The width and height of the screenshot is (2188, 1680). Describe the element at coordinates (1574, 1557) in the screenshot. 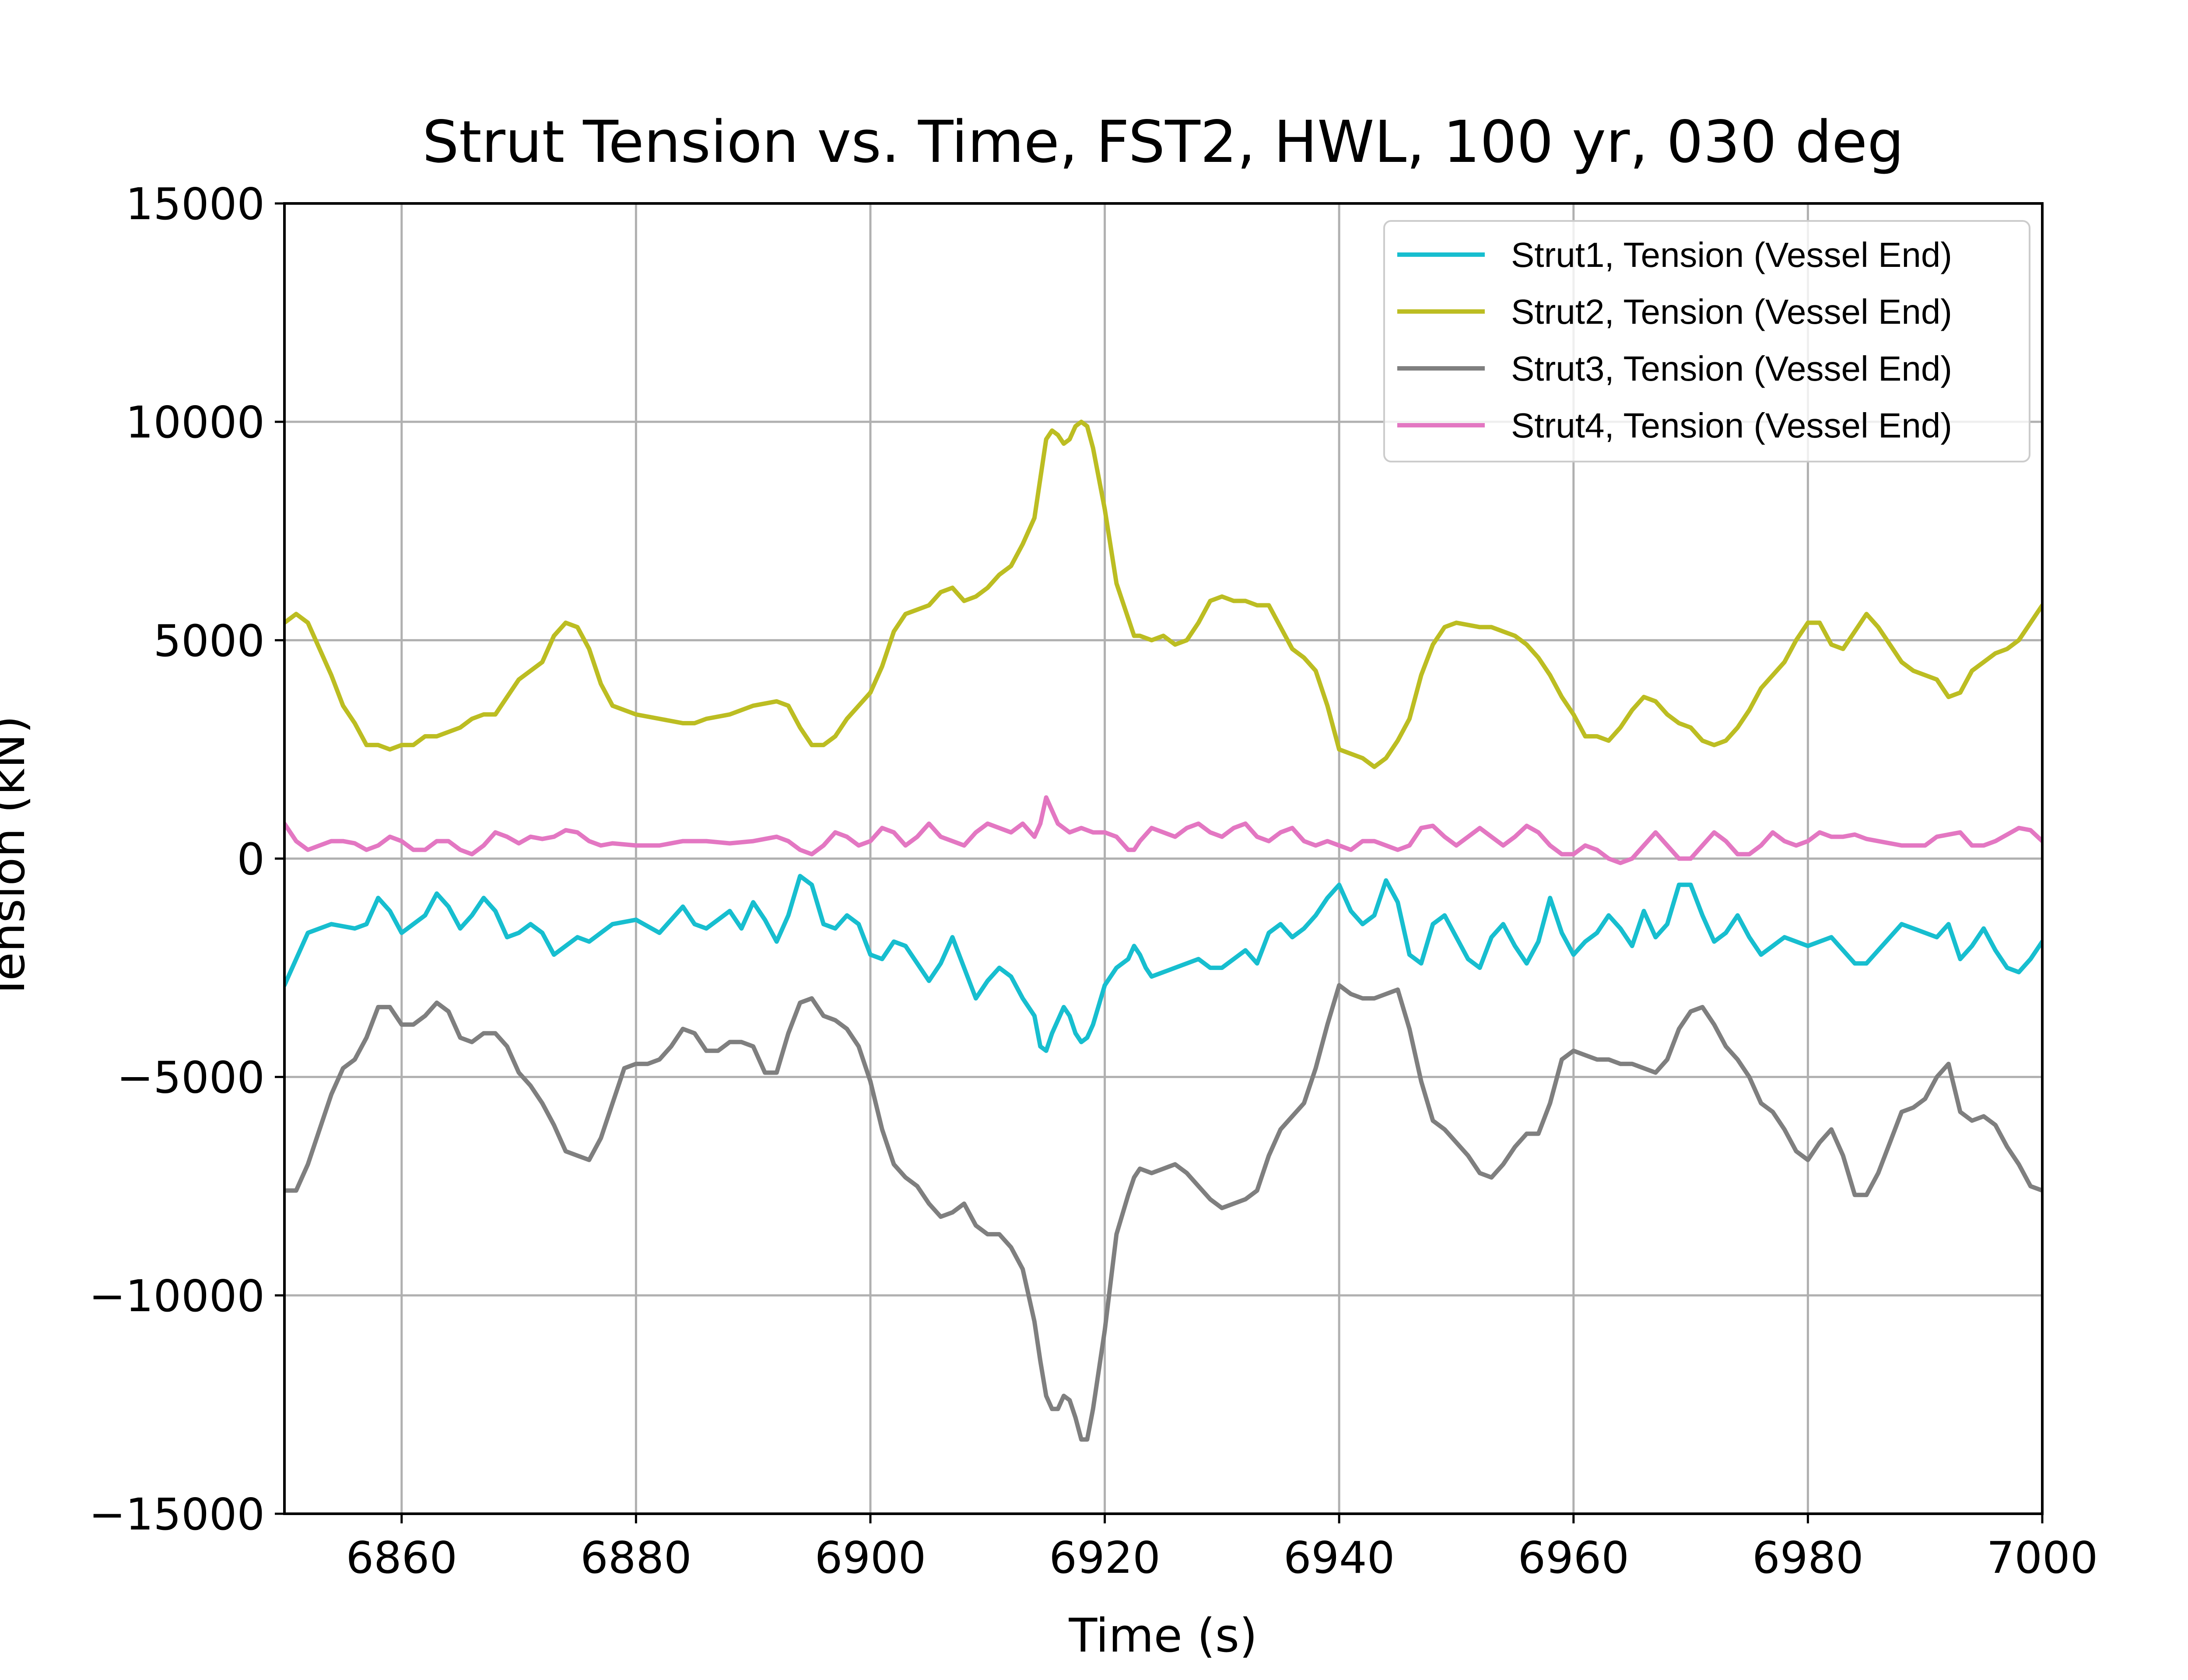

I see `x-tick-label: 6960` at that location.